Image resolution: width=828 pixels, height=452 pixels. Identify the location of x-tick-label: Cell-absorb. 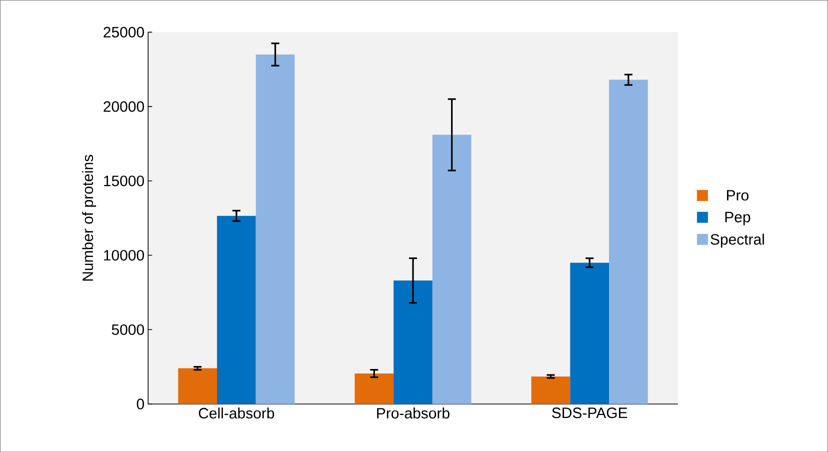
(236, 412).